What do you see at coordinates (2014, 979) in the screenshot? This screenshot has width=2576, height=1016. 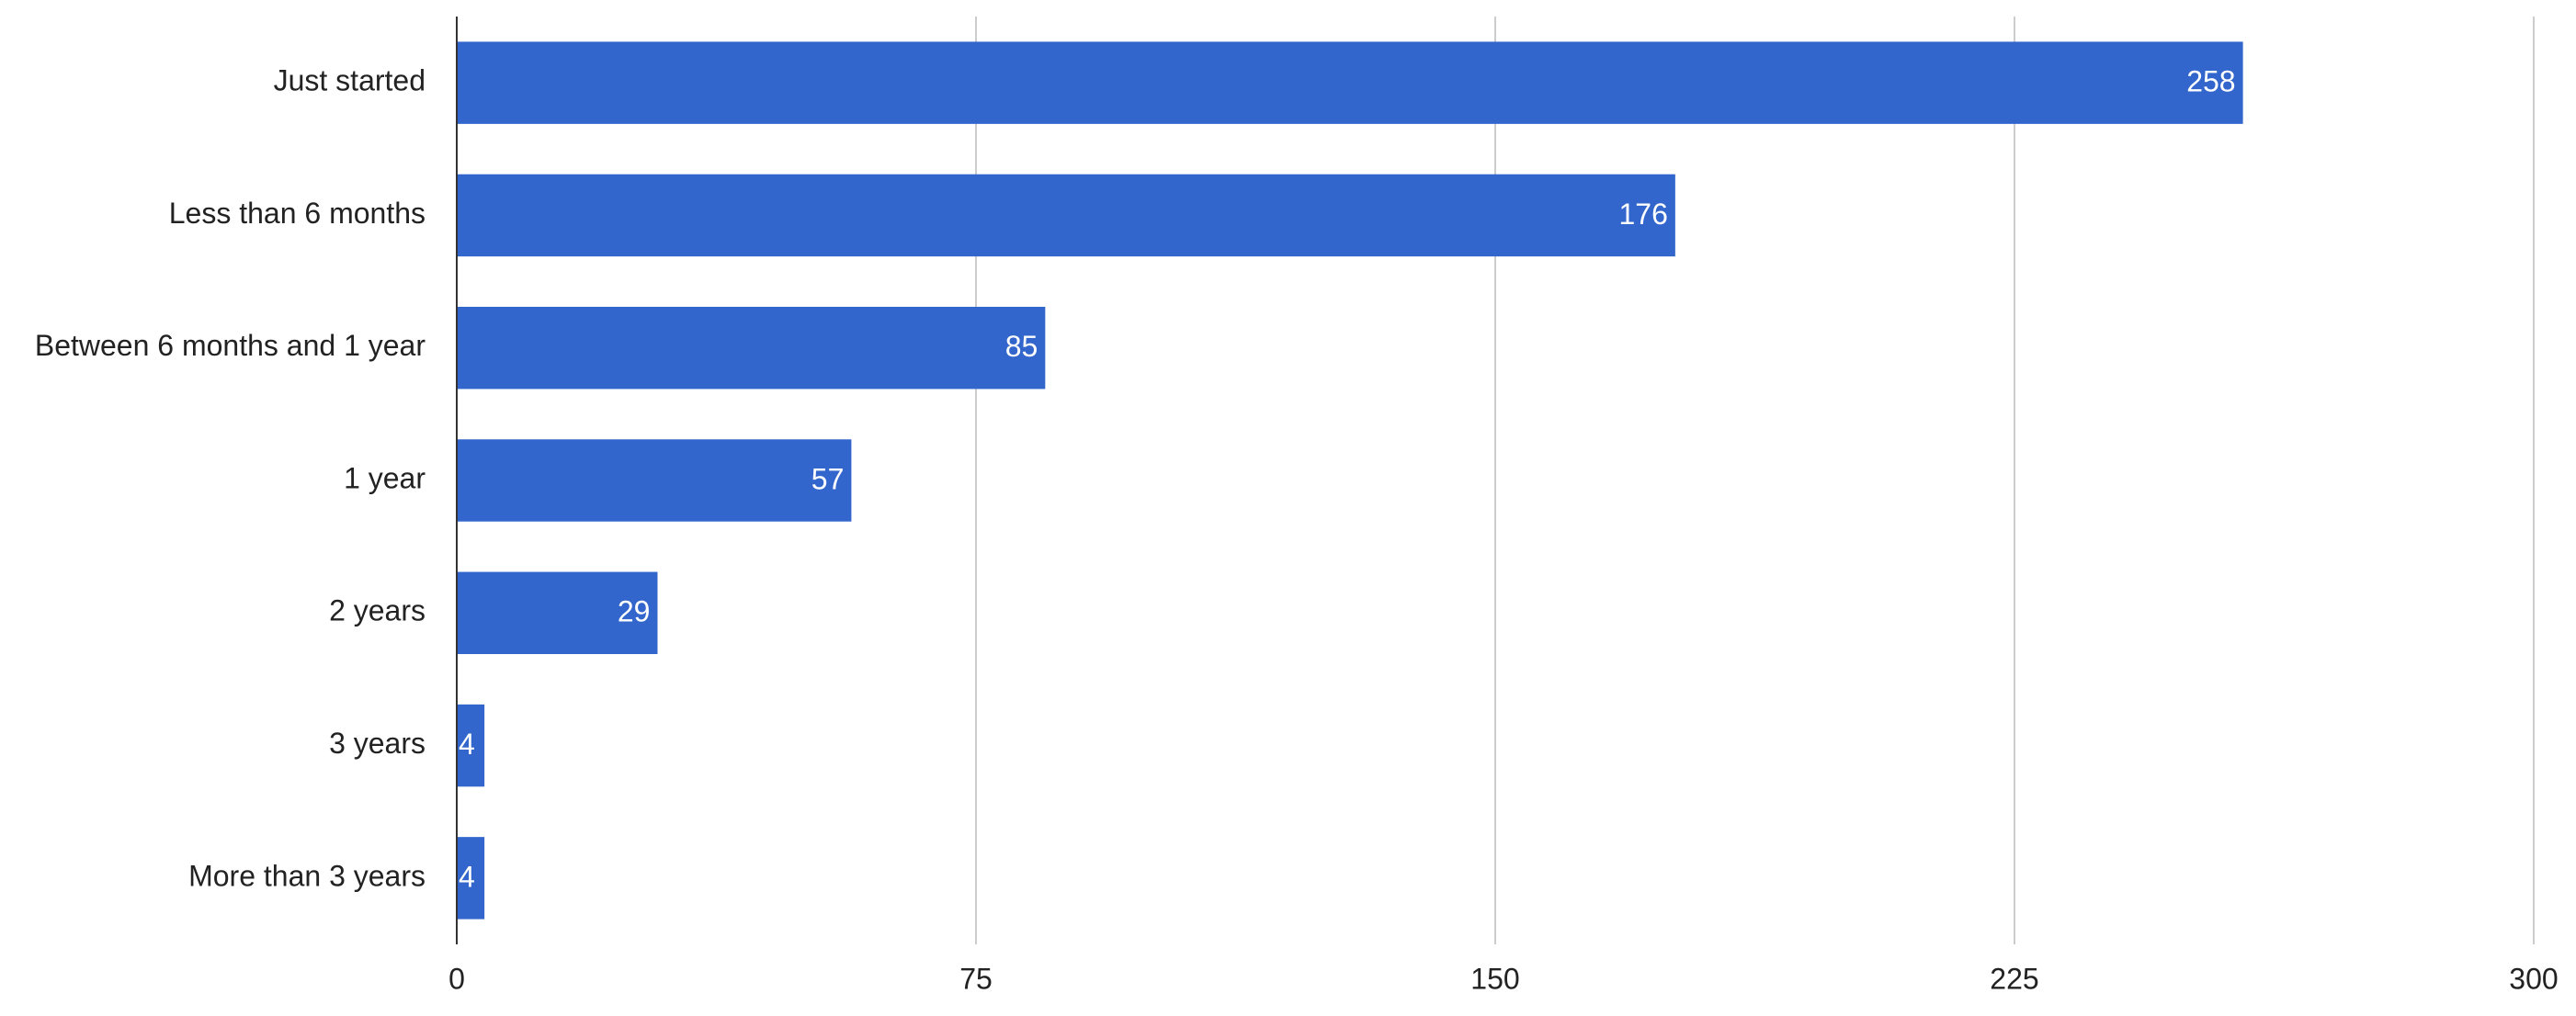 I see `x-tick-label: 225` at bounding box center [2014, 979].